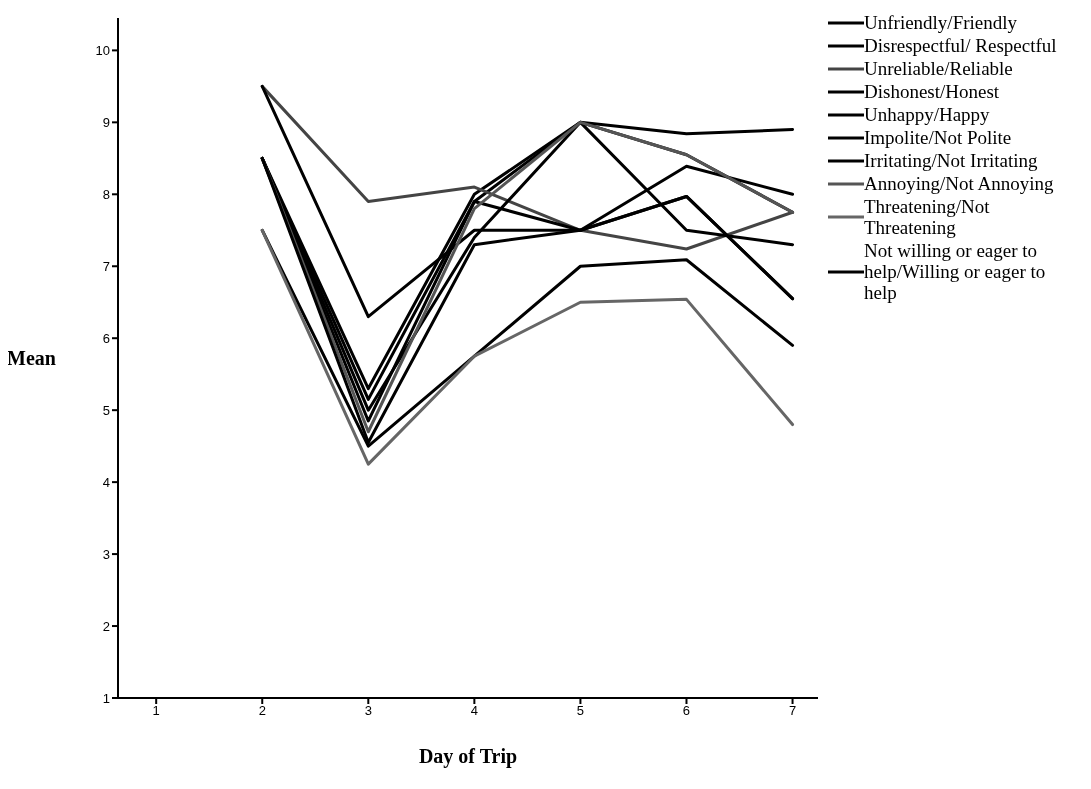 This screenshot has width=1091, height=789. I want to click on x-tick-label: 6, so click(686, 711).